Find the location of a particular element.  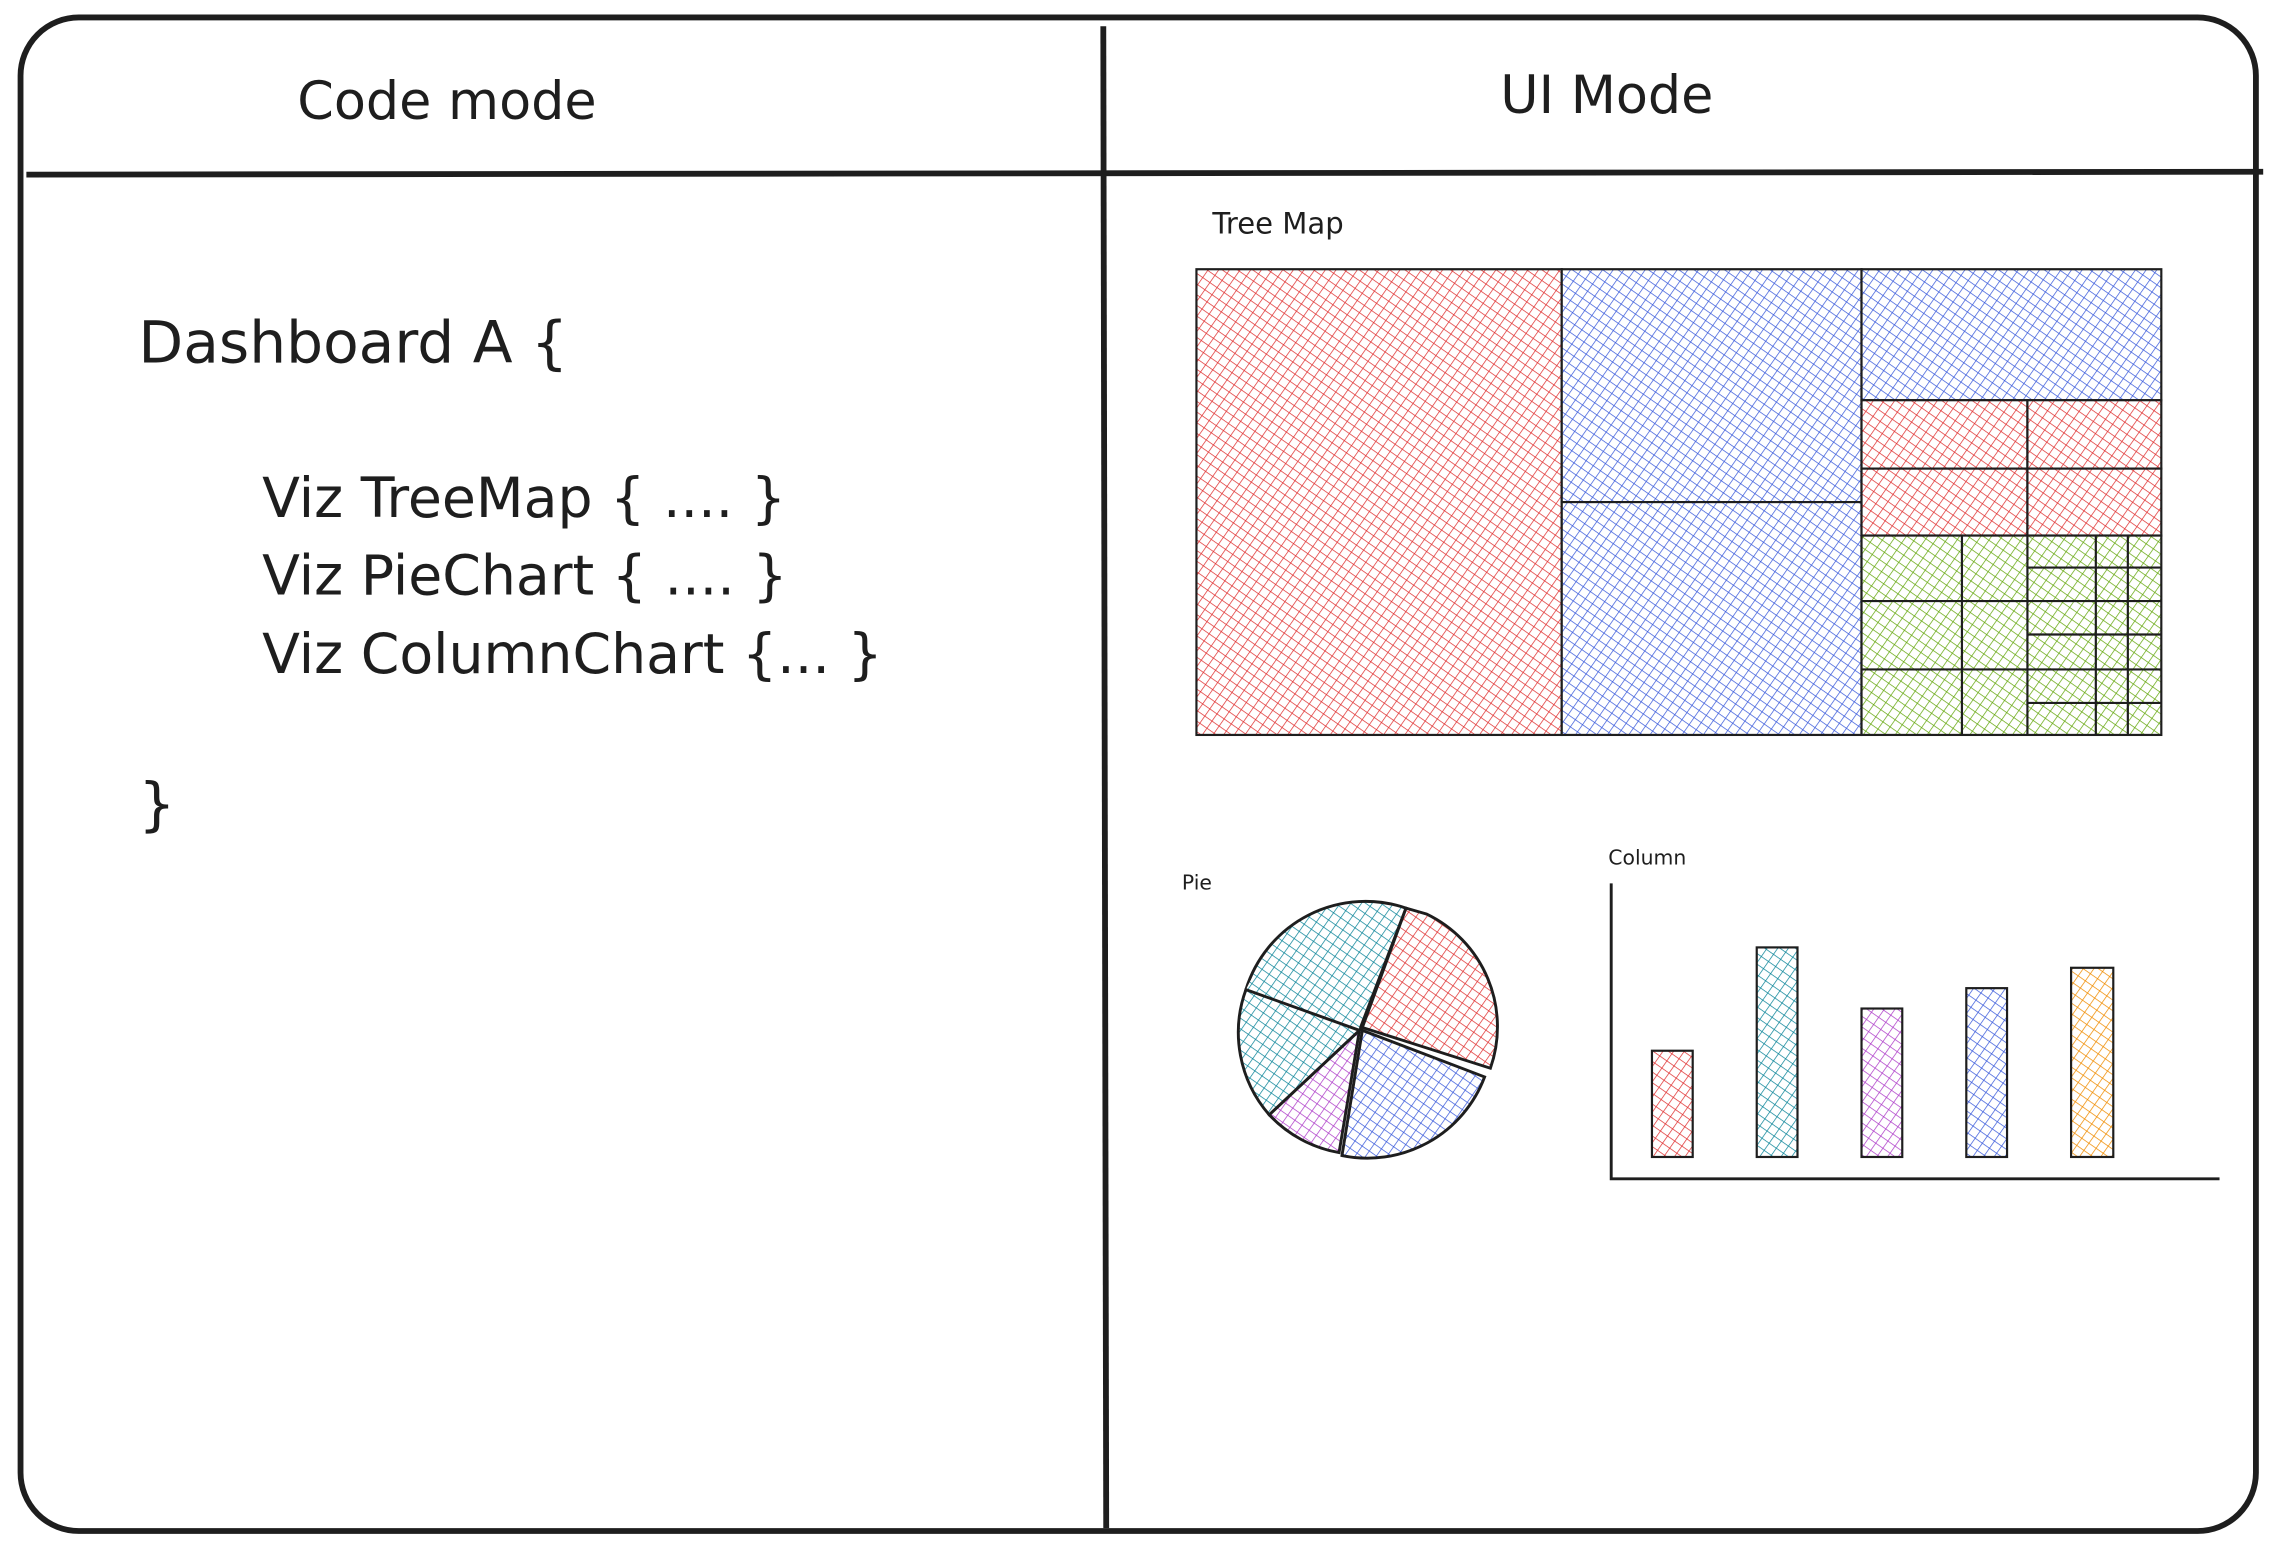

code-line: Viz TreeMap { .... } is located at coordinates (524, 499).